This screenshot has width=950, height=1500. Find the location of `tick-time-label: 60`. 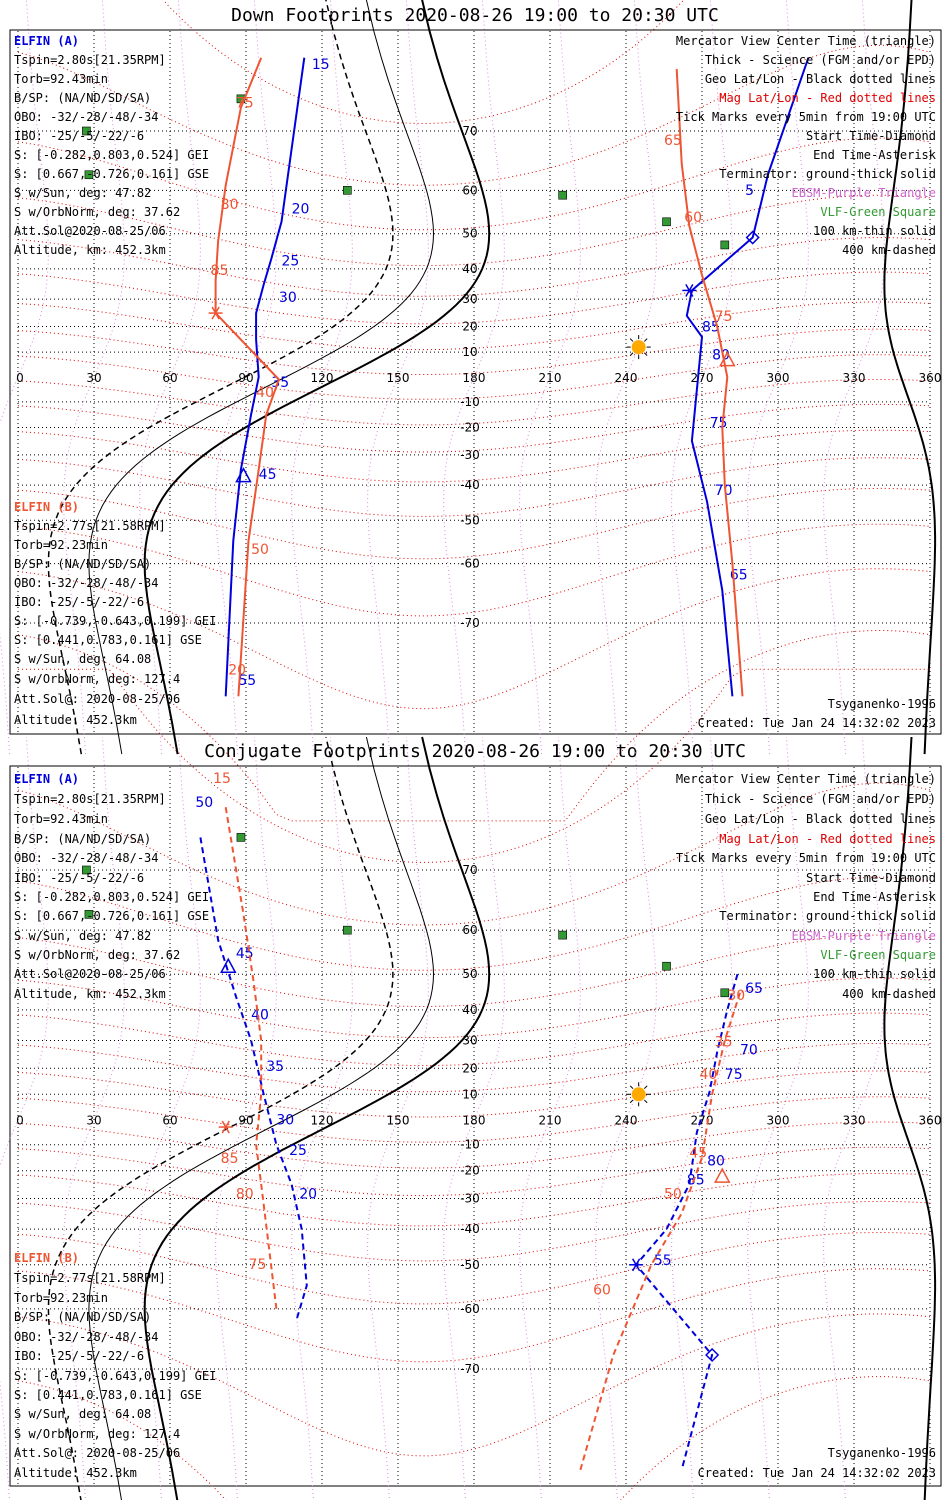

tick-time-label: 60 is located at coordinates (602, 1290).